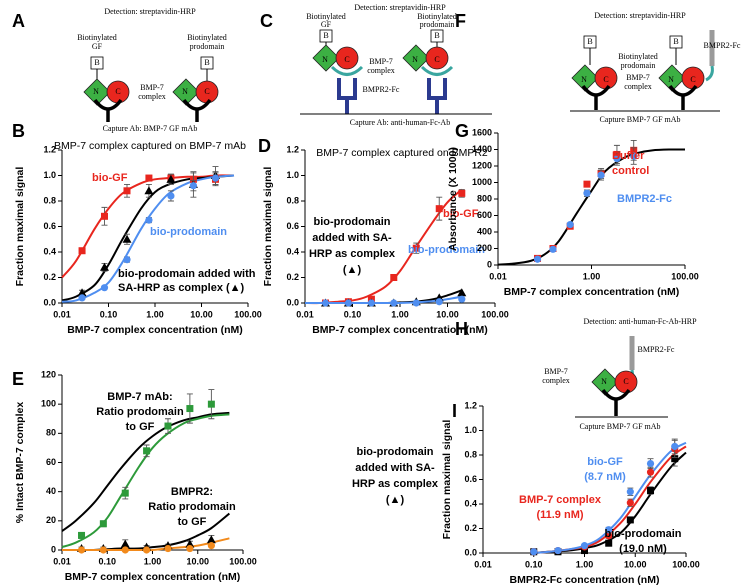 This screenshot has width=752, height=586. I want to click on y-tick-label: 0.0, so click(470, 552).